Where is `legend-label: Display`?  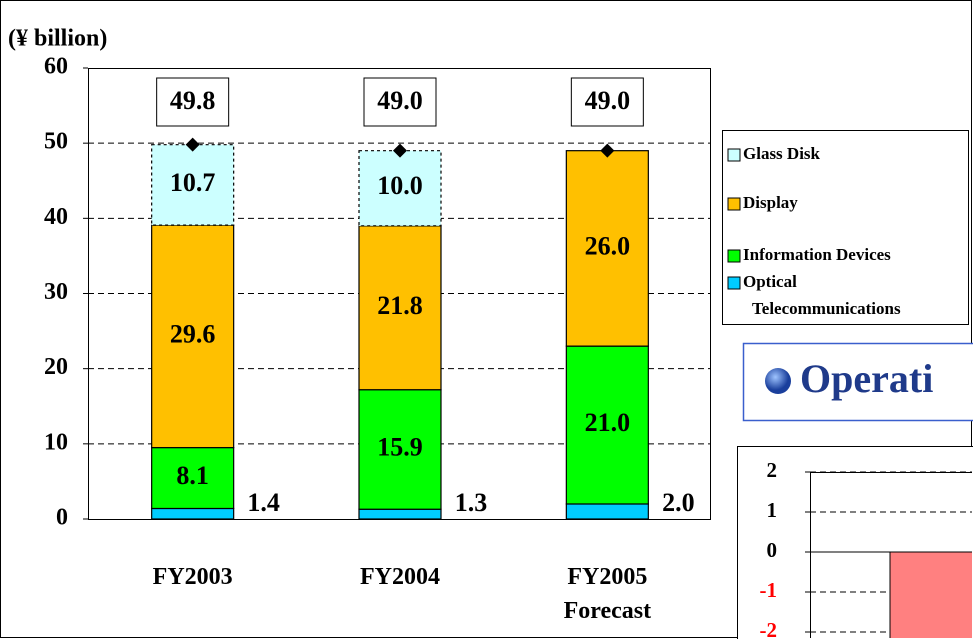 legend-label: Display is located at coordinates (770, 202).